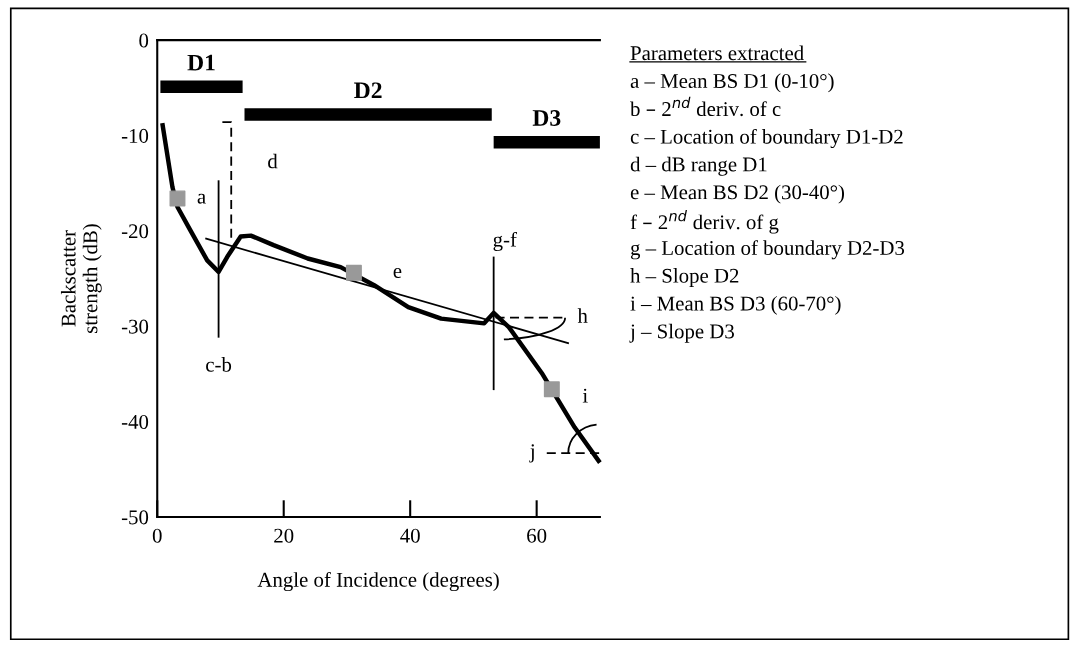  Describe the element at coordinates (397, 273) in the screenshot. I see `annotation: e` at that location.